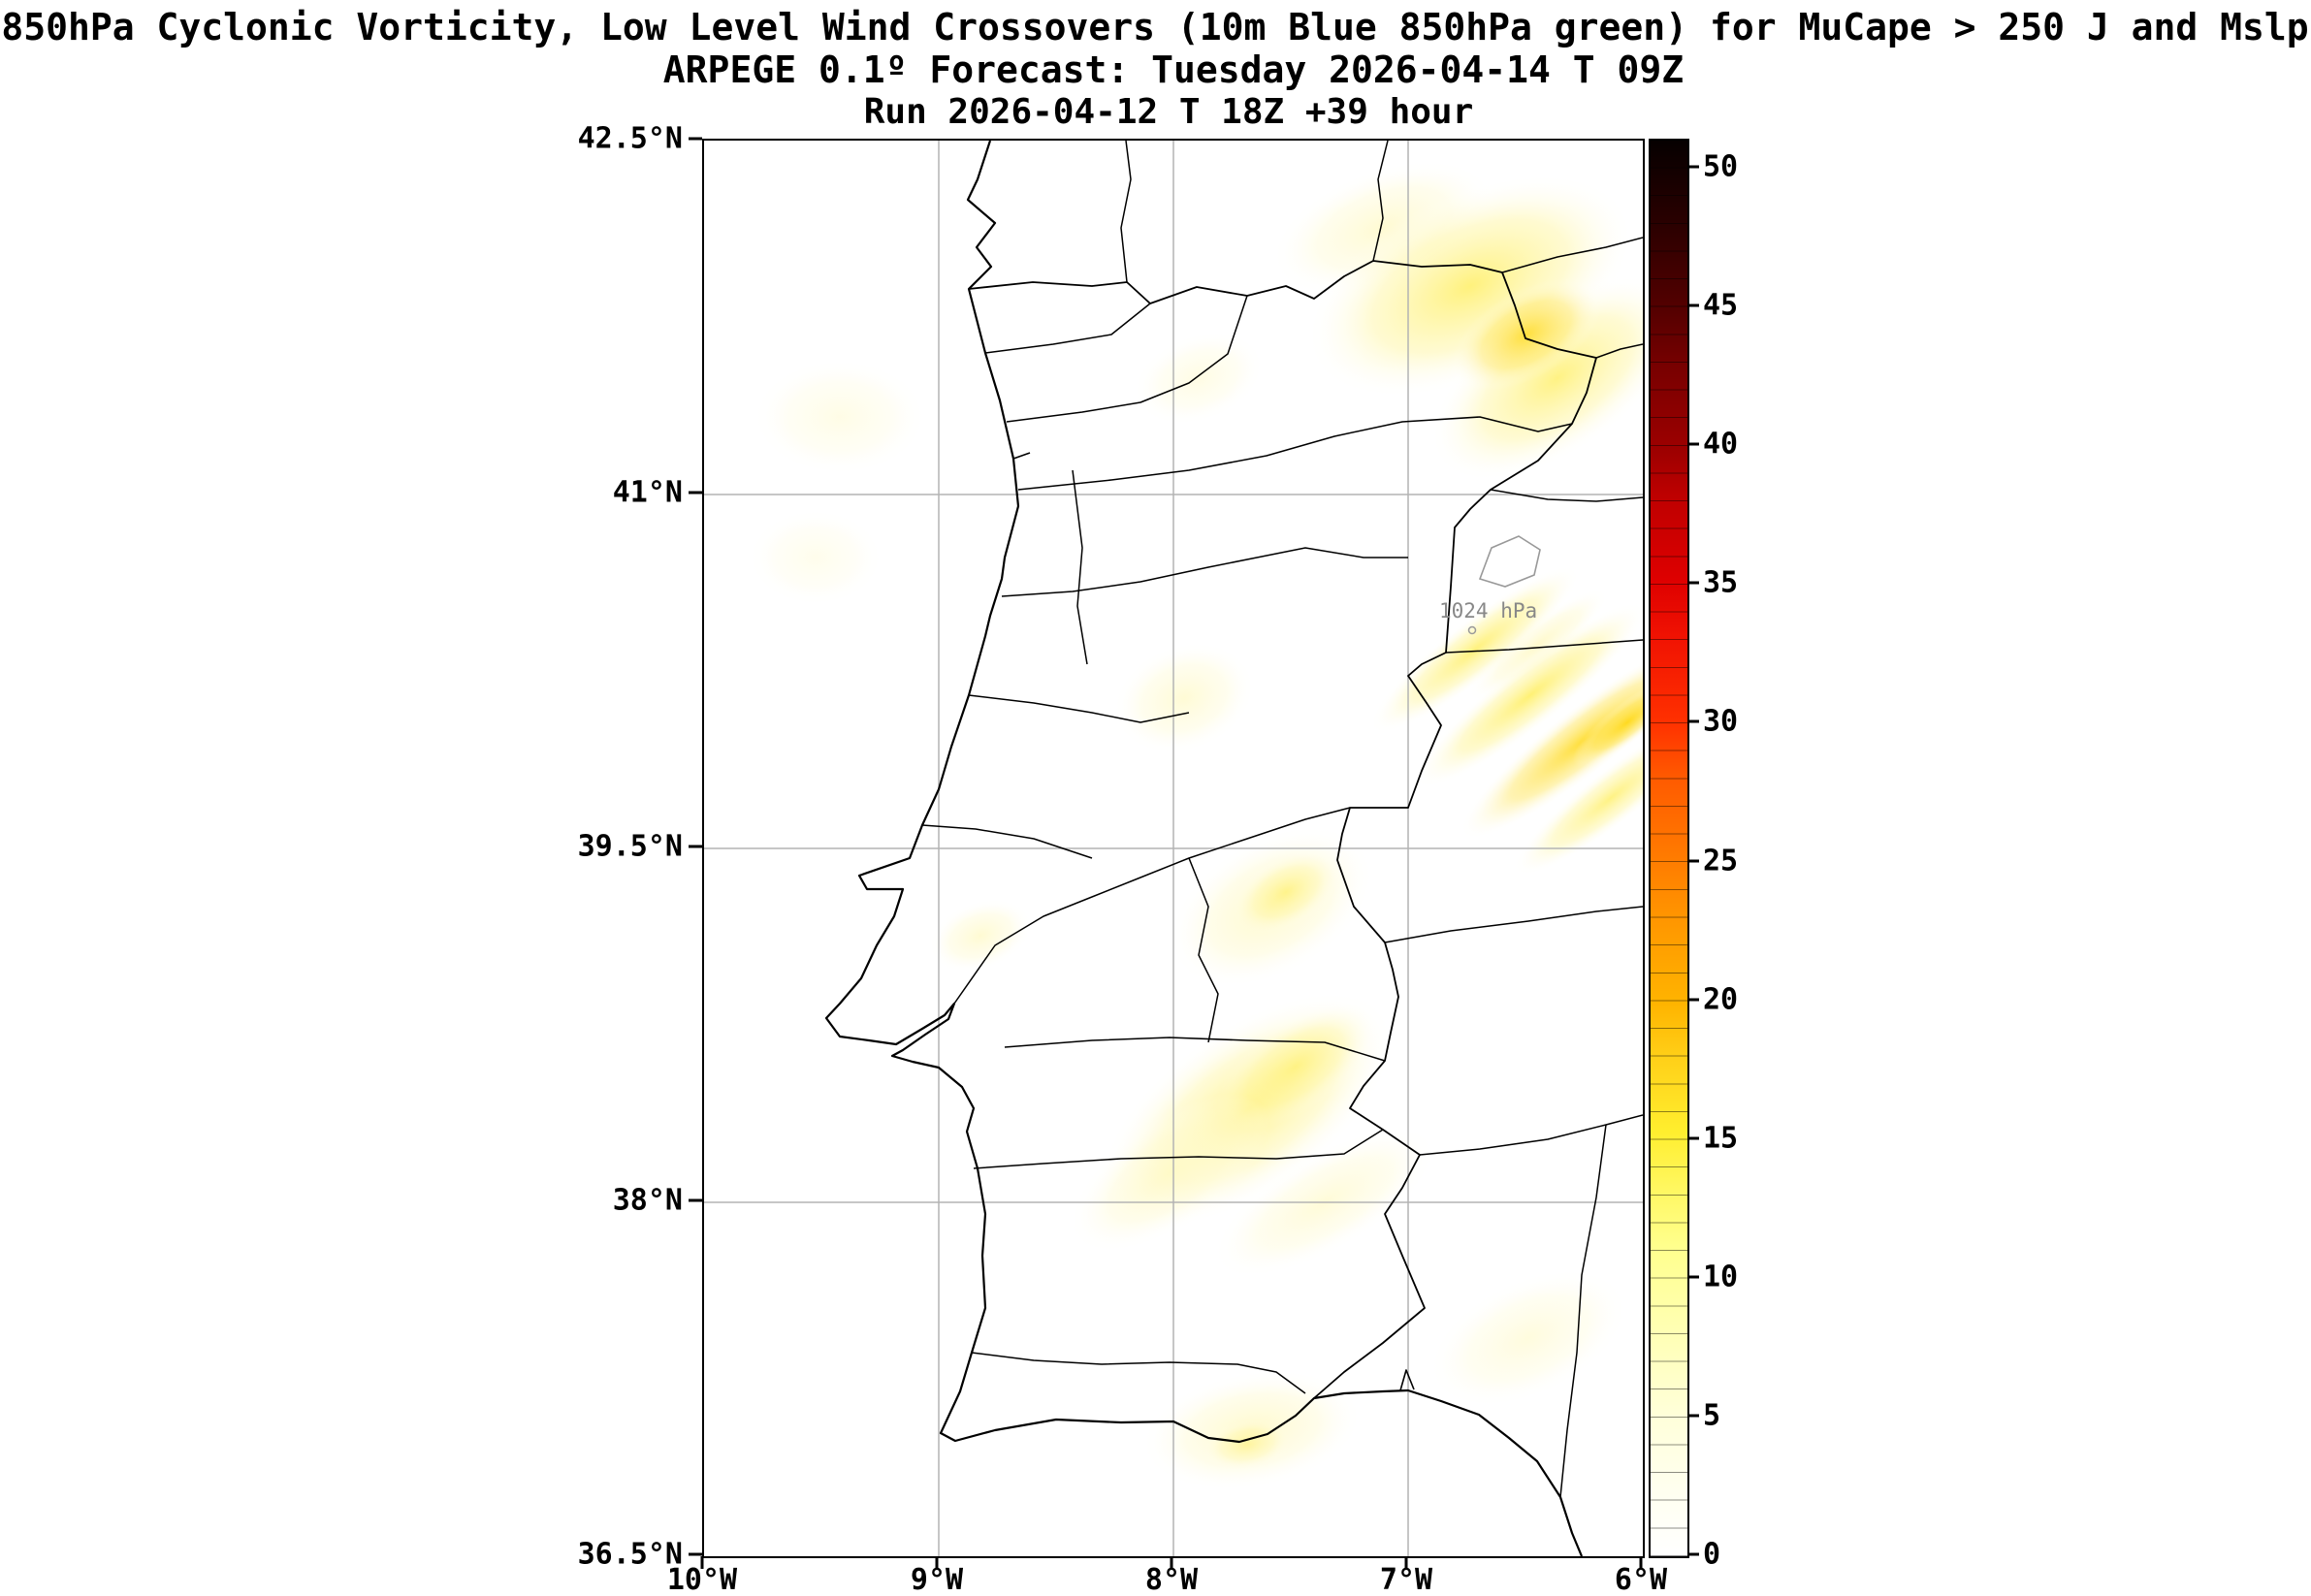 This screenshot has height=1596, width=2311. Describe the element at coordinates (647, 492) in the screenshot. I see `y-tick-label: 41°N` at that location.